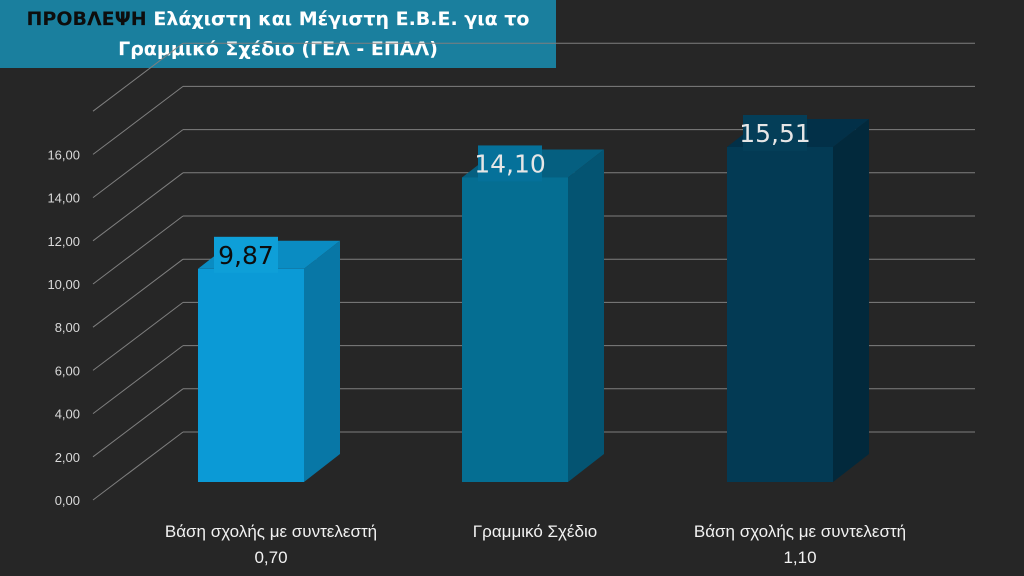 The height and width of the screenshot is (576, 1024). Describe the element at coordinates (67, 327) in the screenshot. I see `y-tick-label: 8,00` at that location.